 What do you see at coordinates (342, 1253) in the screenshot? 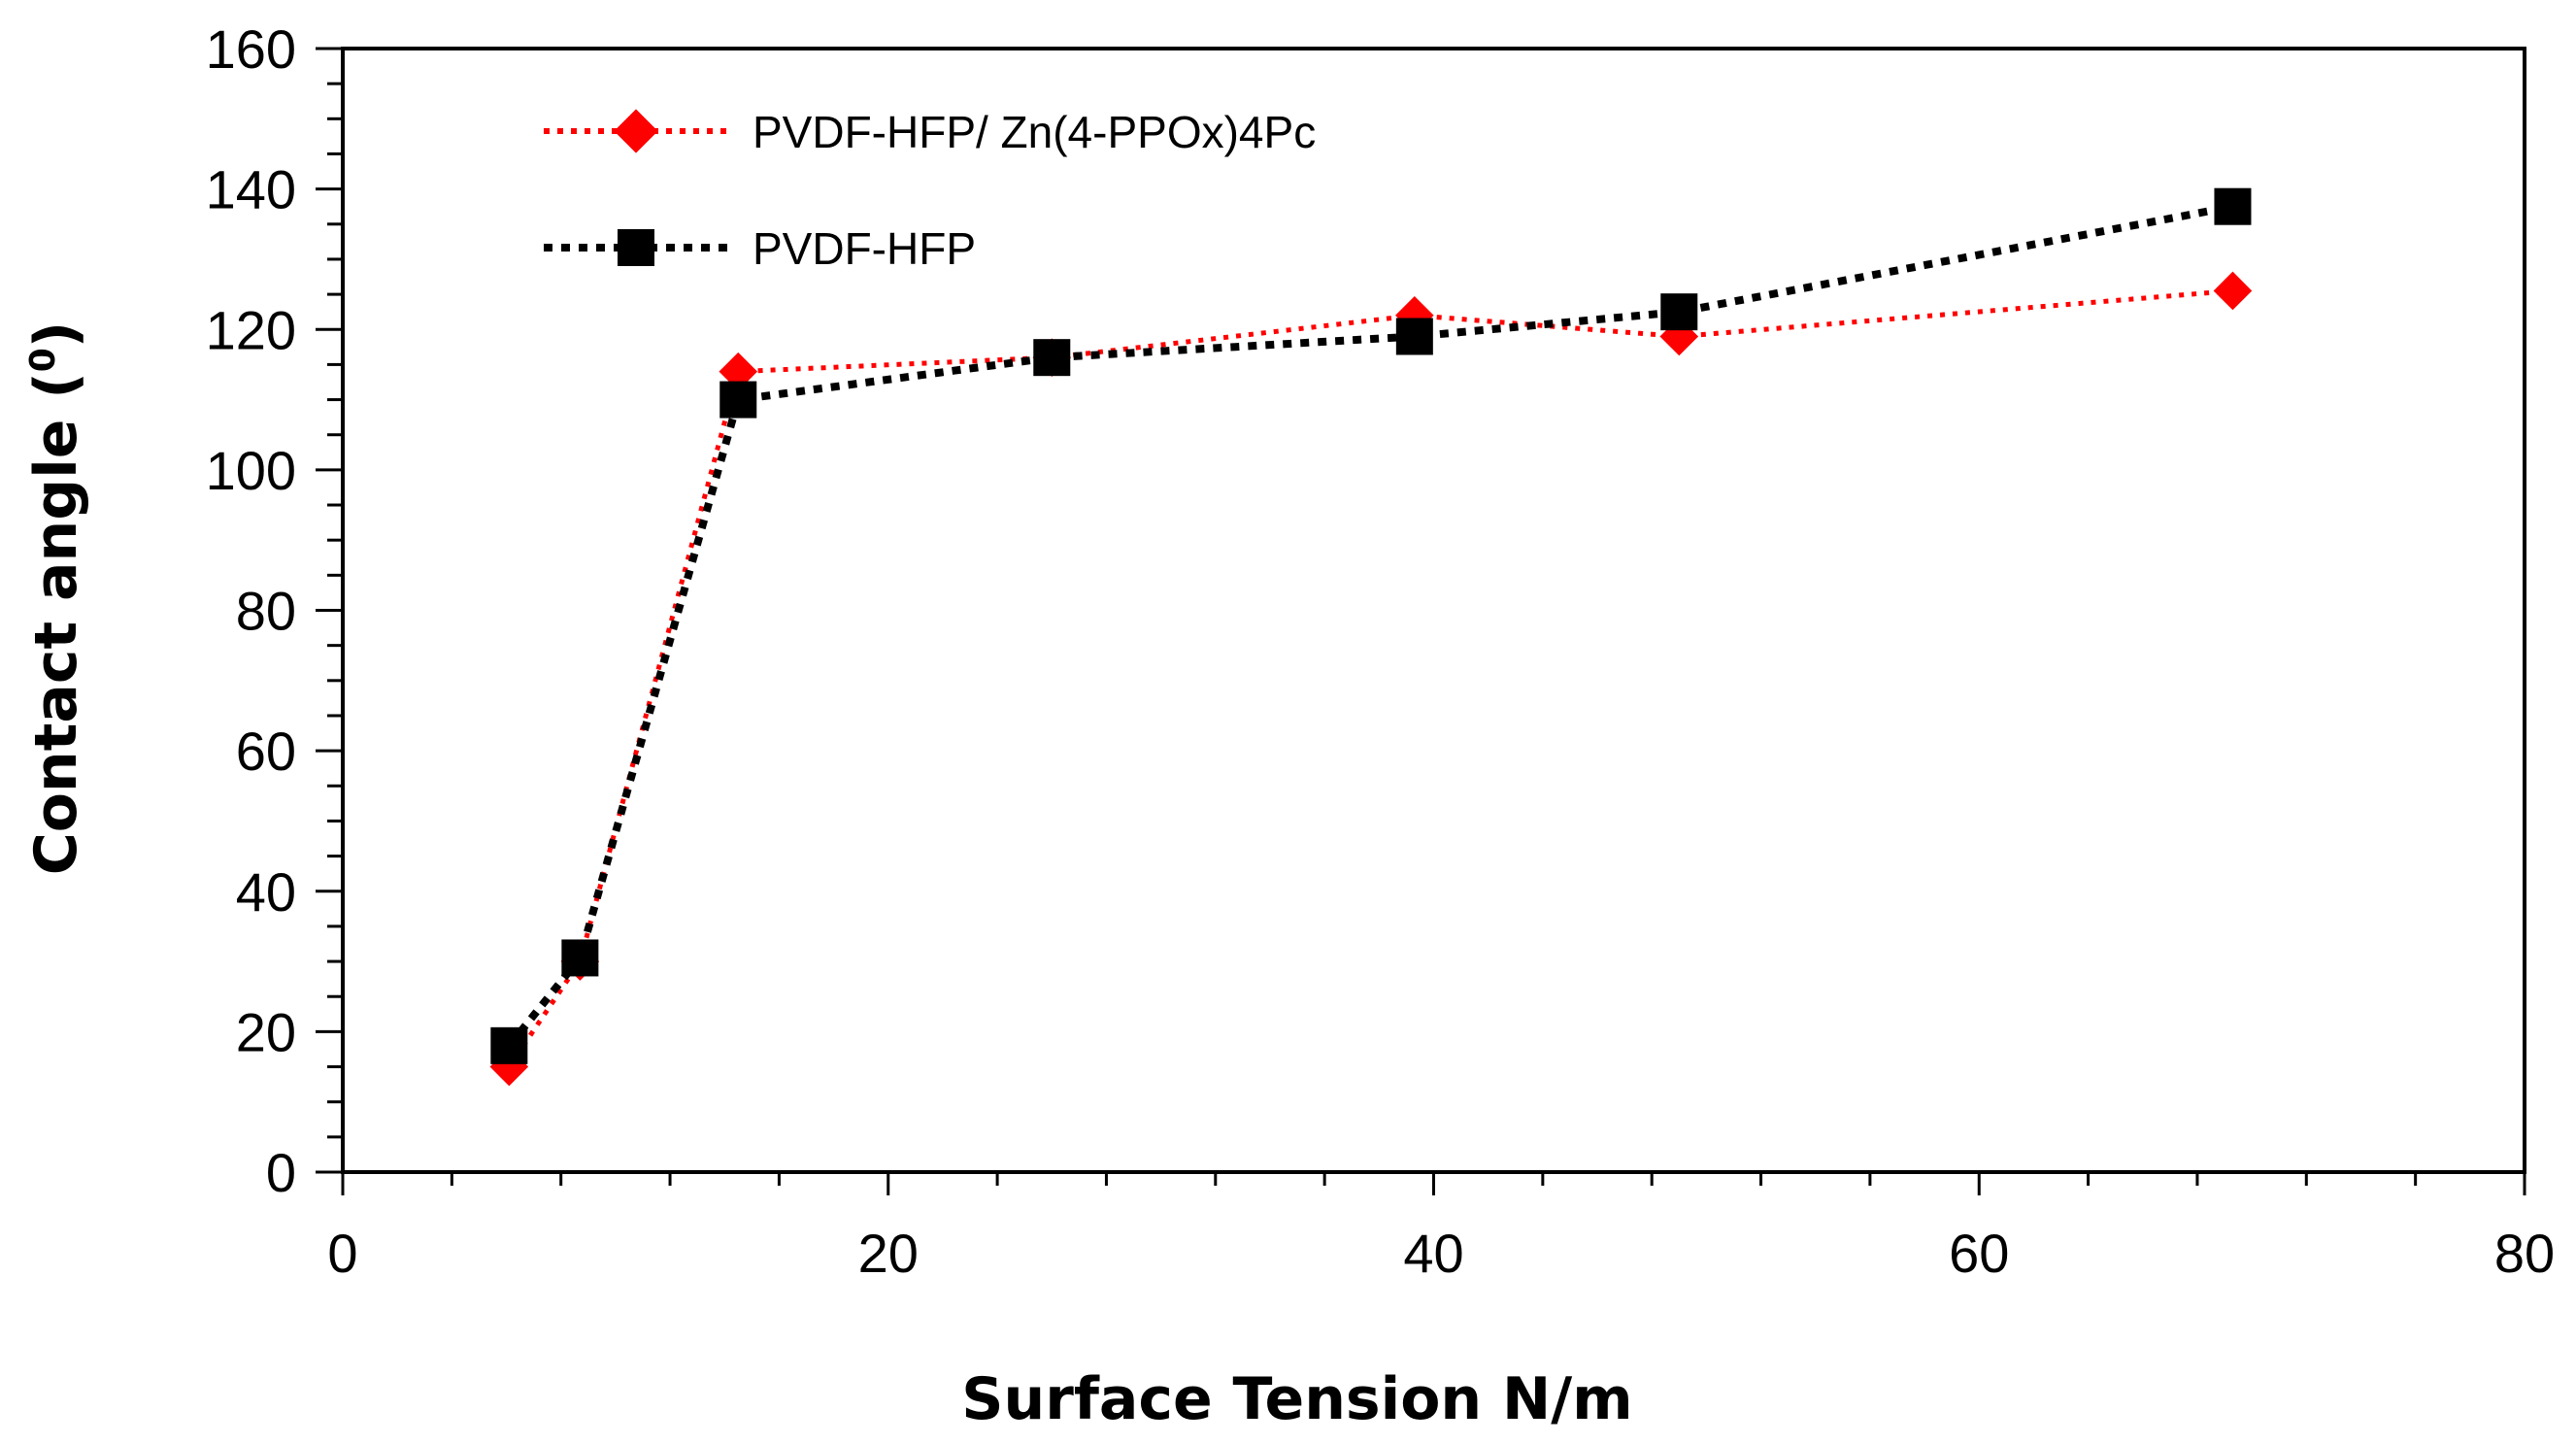
I see `x-tick-label: 0` at bounding box center [342, 1253].